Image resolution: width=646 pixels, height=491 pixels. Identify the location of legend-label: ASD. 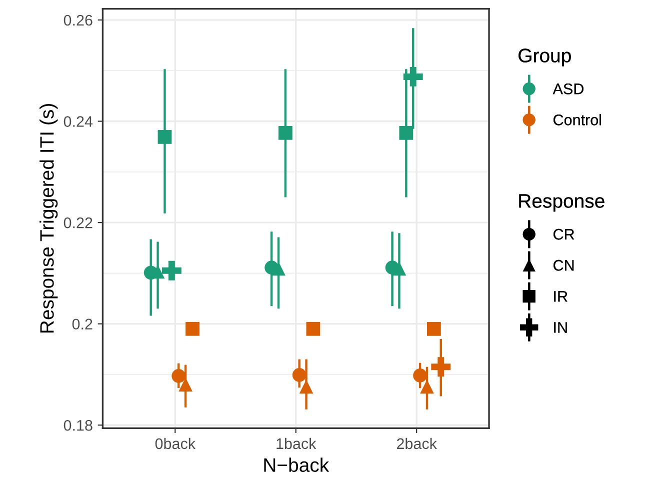
(568, 88).